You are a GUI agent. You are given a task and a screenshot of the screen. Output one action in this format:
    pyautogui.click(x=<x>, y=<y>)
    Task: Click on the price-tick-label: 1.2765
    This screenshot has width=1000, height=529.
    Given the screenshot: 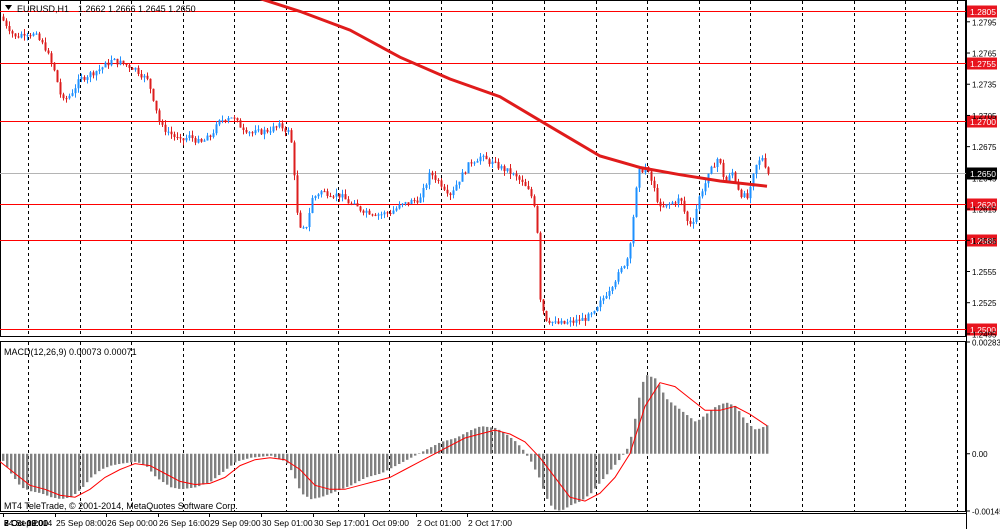 What is the action you would take?
    pyautogui.click(x=984, y=54)
    